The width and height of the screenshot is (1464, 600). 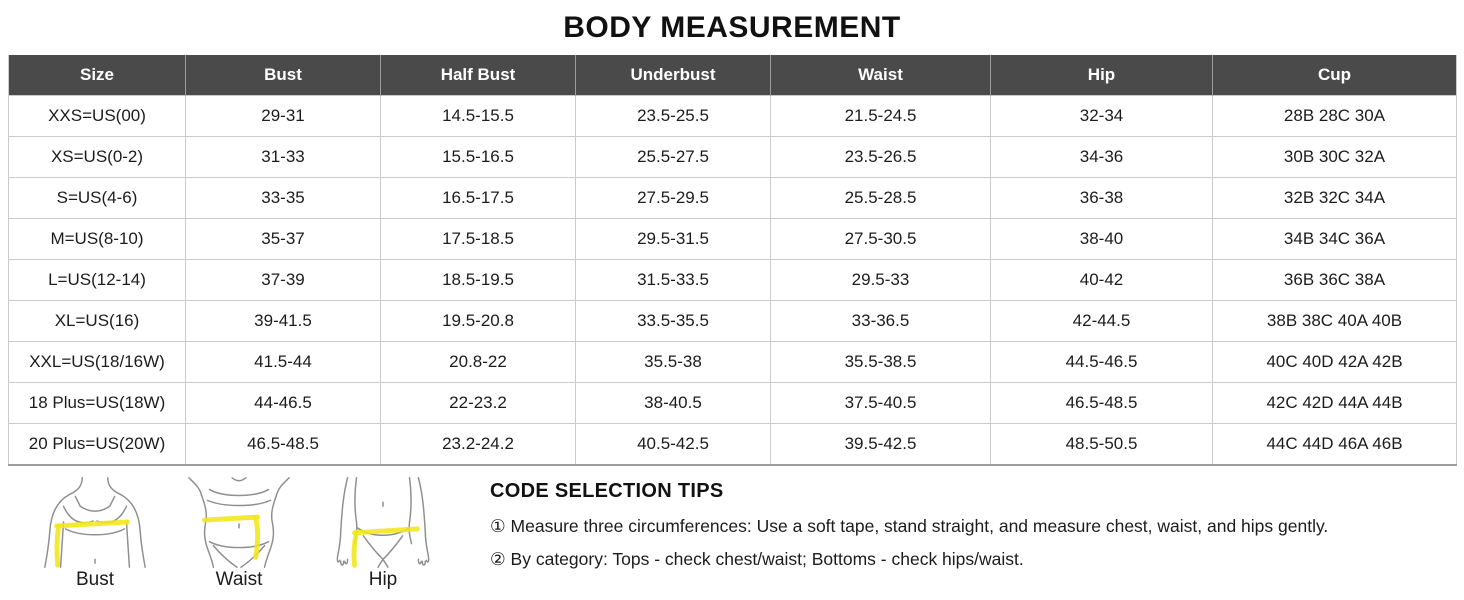 What do you see at coordinates (1334, 116) in the screenshot?
I see `measurement-cell: 28B 28C 30A` at bounding box center [1334, 116].